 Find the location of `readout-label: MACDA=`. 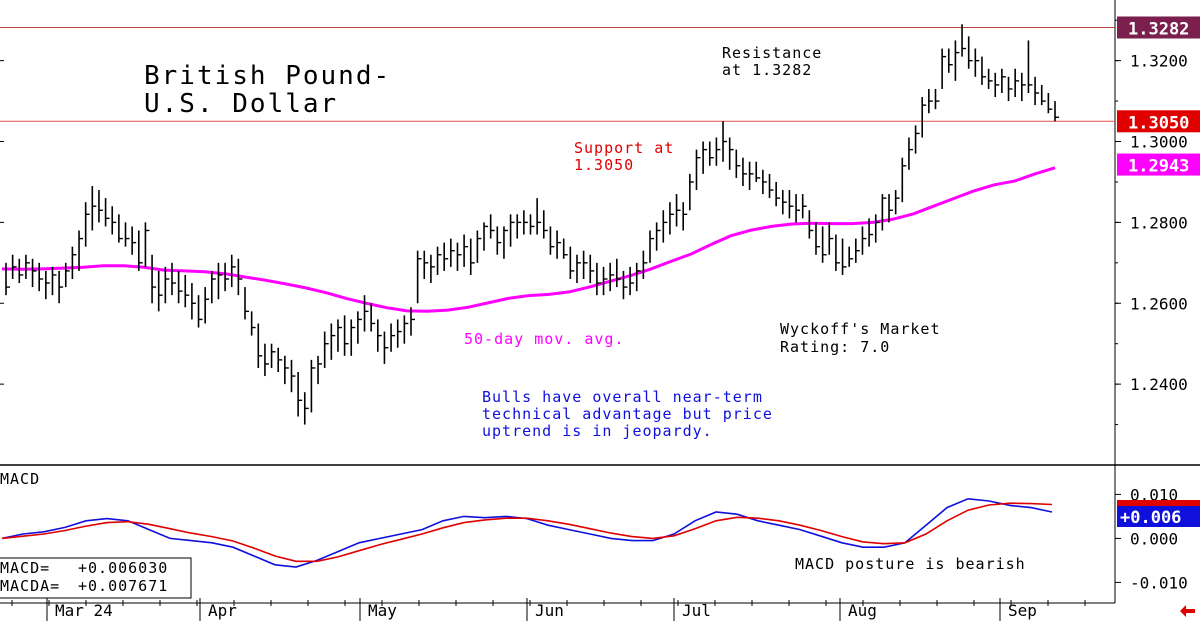

readout-label: MACDA= is located at coordinates (30, 586).